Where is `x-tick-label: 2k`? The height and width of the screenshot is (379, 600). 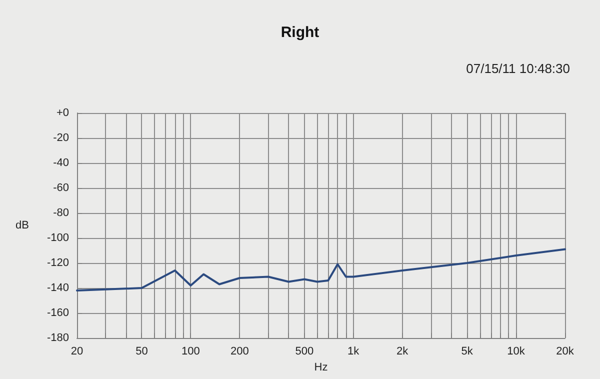
x-tick-label: 2k is located at coordinates (402, 352).